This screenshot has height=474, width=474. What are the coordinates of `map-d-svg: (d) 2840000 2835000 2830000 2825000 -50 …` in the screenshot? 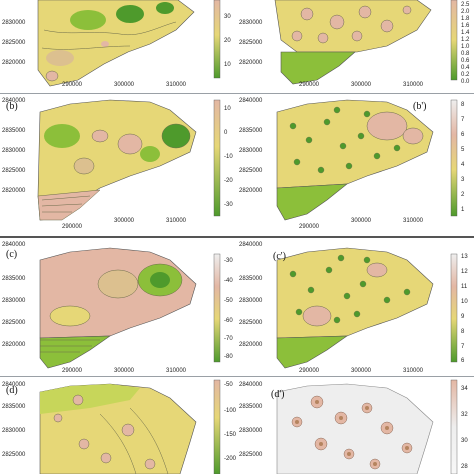 It's located at (119, 426).